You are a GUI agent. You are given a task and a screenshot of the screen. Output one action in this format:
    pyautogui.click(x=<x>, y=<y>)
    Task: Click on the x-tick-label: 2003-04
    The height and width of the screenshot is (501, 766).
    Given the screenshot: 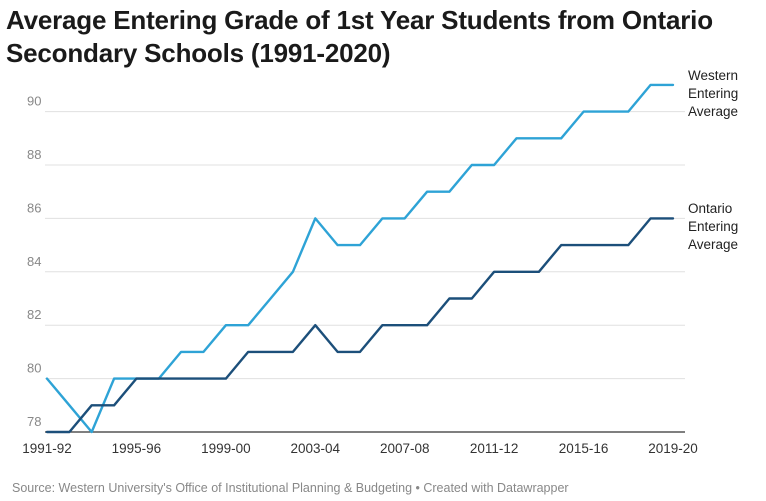 What is the action you would take?
    pyautogui.click(x=316, y=448)
    